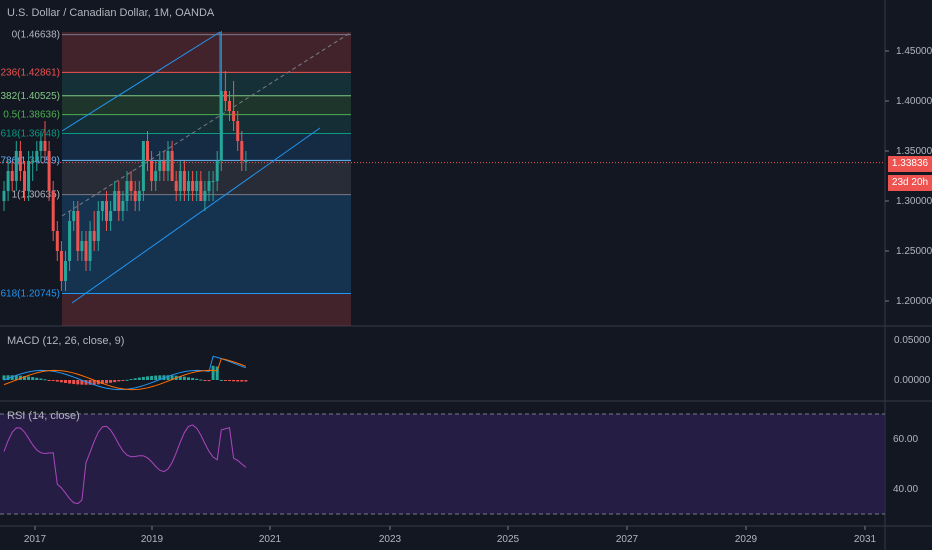 Image resolution: width=932 pixels, height=550 pixels. I want to click on macd-axis-label: 0.05000, so click(912, 340).